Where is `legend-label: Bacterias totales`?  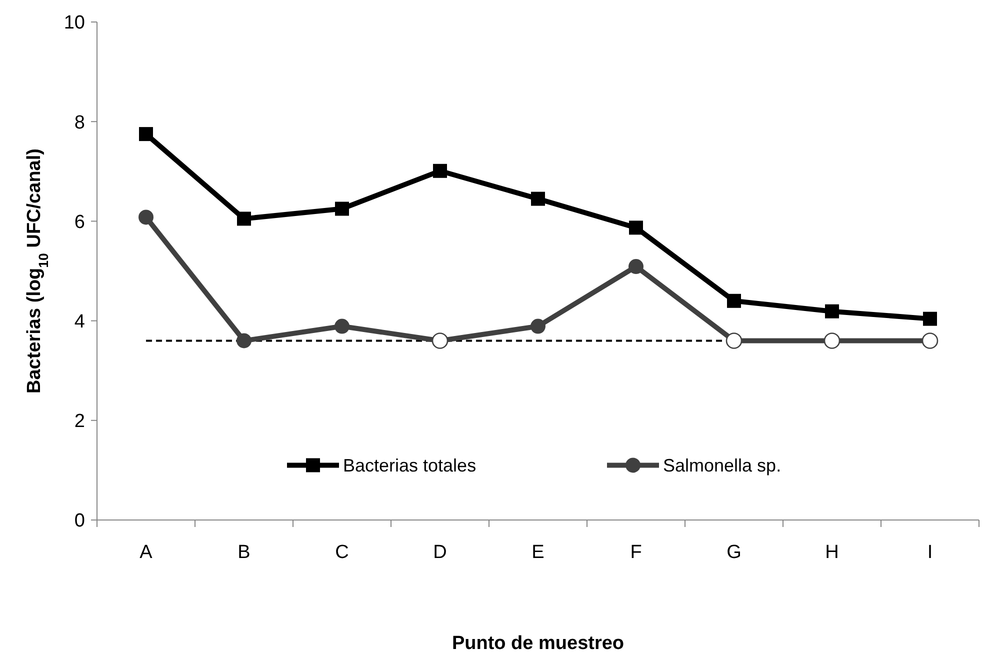
legend-label: Bacterias totales is located at coordinates (409, 466).